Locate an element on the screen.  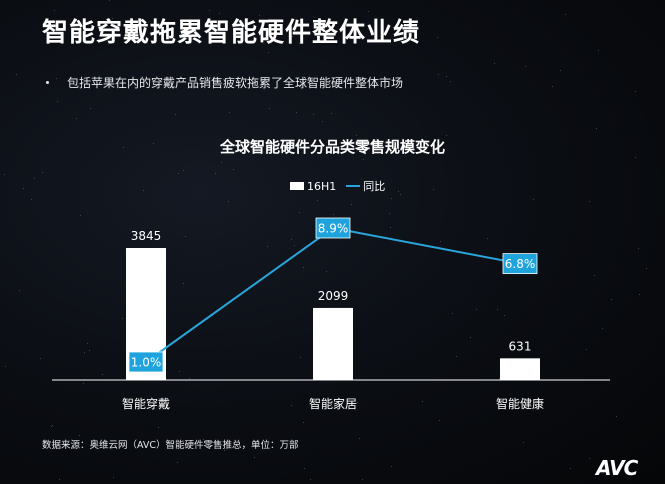
data-source-note: 数据来源：奥维云网（AVC）智能硬件零售推总，单位：万部 is located at coordinates (170, 445).